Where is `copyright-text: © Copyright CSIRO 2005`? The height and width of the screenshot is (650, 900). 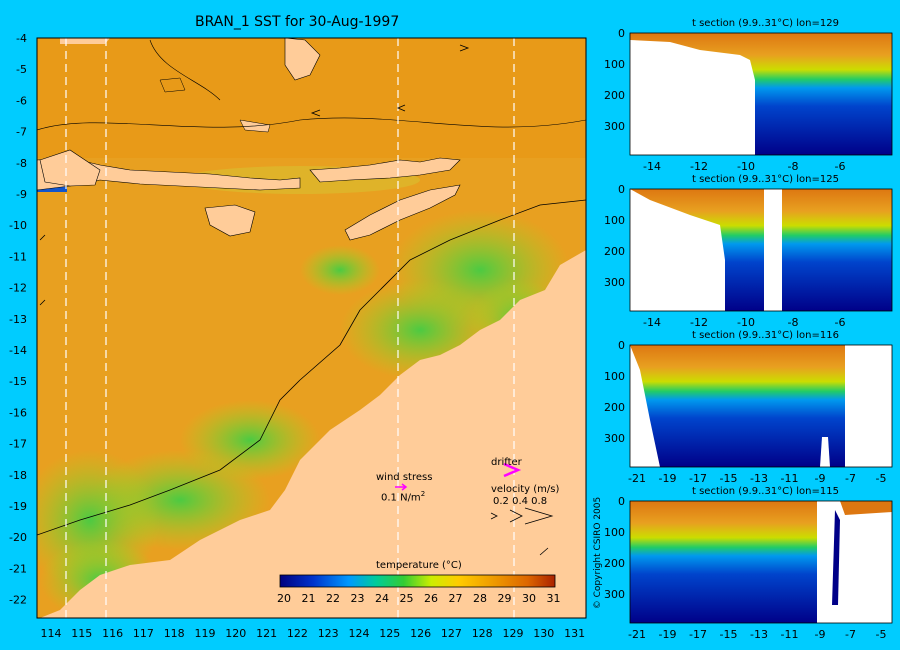
copyright-text: © Copyright CSIRO 2005 is located at coordinates (598, 553).